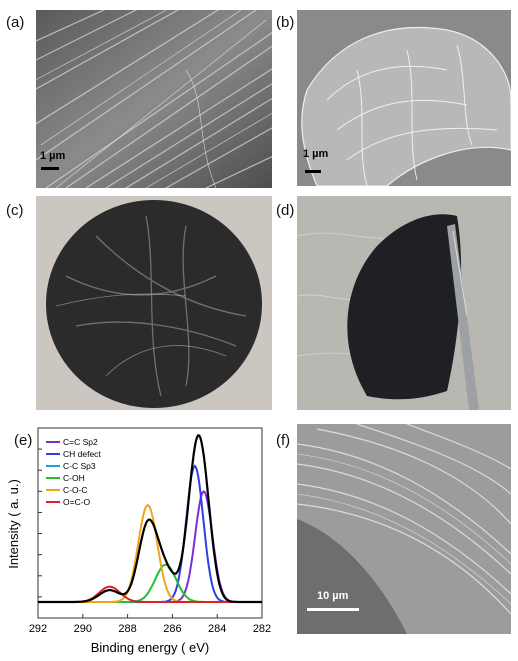 The width and height of the screenshot is (518, 661). I want to click on legend-label: C=C Sp2, so click(80, 442).